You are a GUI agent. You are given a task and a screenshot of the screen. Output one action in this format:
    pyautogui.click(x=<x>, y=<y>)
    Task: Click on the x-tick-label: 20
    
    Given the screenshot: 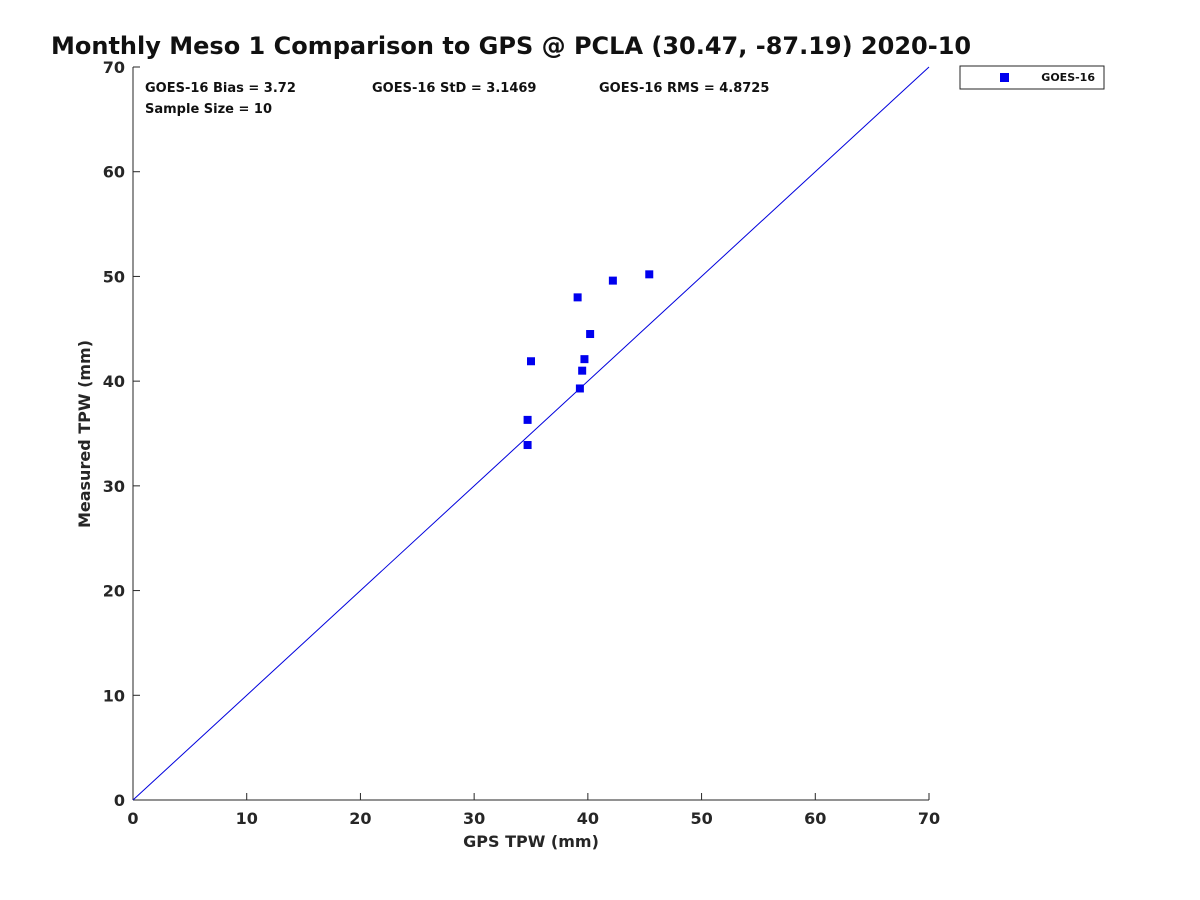 What is the action you would take?
    pyautogui.click(x=360, y=818)
    